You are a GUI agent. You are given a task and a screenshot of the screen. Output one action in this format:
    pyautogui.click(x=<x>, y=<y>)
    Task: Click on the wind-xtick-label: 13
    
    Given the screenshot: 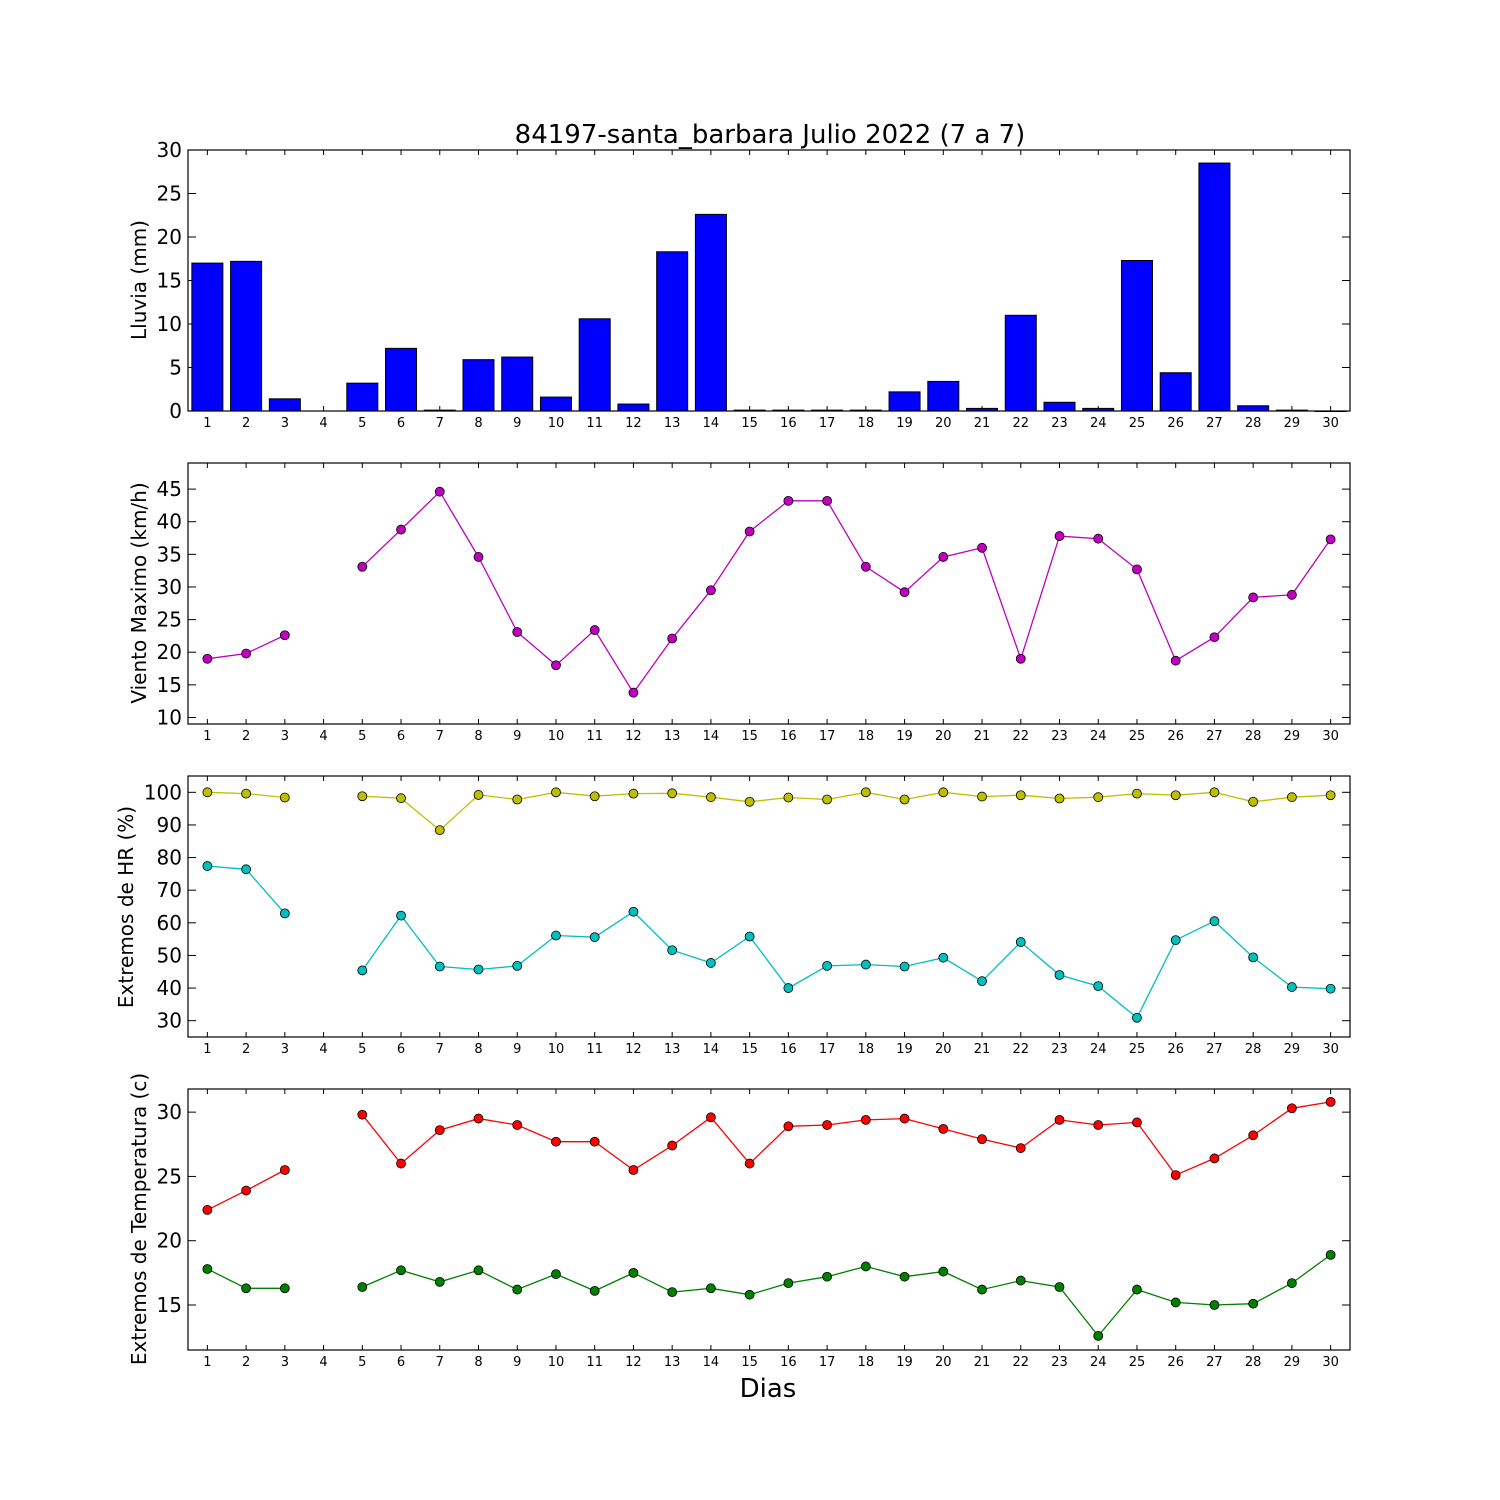 What is the action you would take?
    pyautogui.click(x=672, y=736)
    